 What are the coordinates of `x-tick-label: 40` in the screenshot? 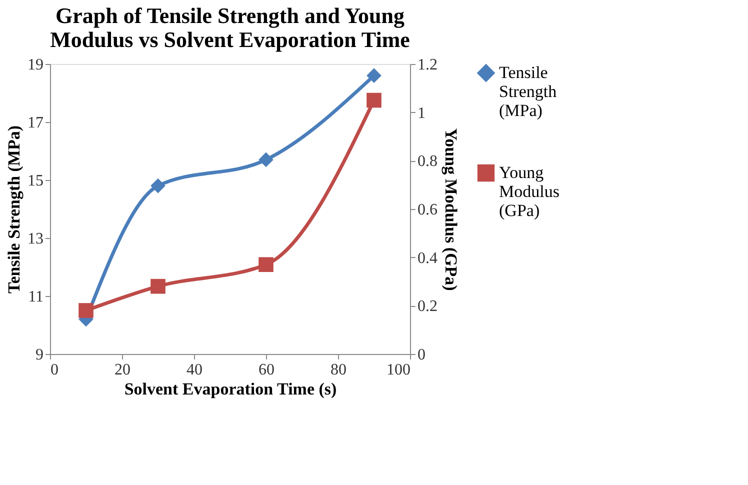 It's located at (194, 370).